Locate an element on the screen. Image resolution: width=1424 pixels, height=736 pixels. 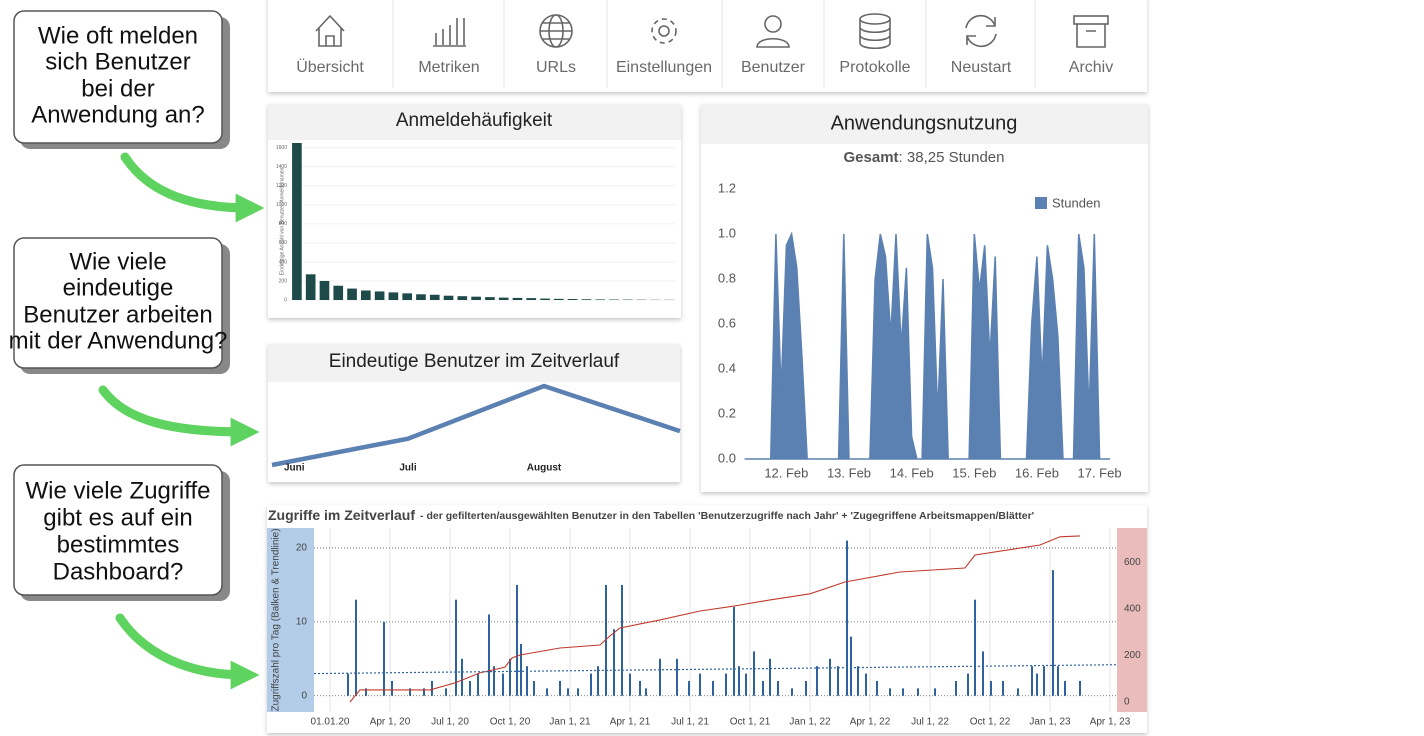
x-tick-label: 14. Feb is located at coordinates (912, 472).